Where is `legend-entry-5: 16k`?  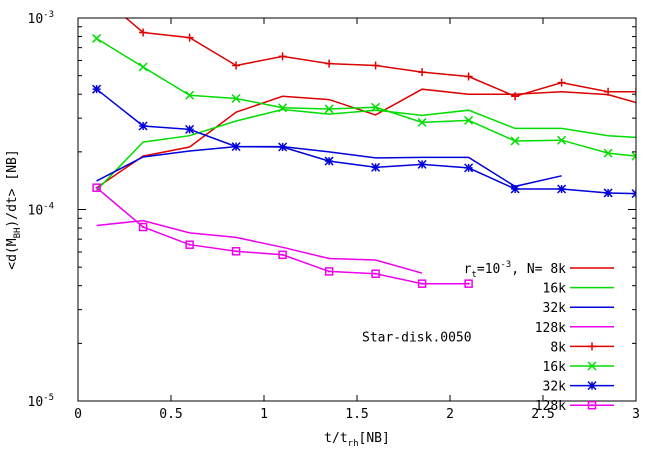
legend-entry-5: 16k is located at coordinates (578, 367).